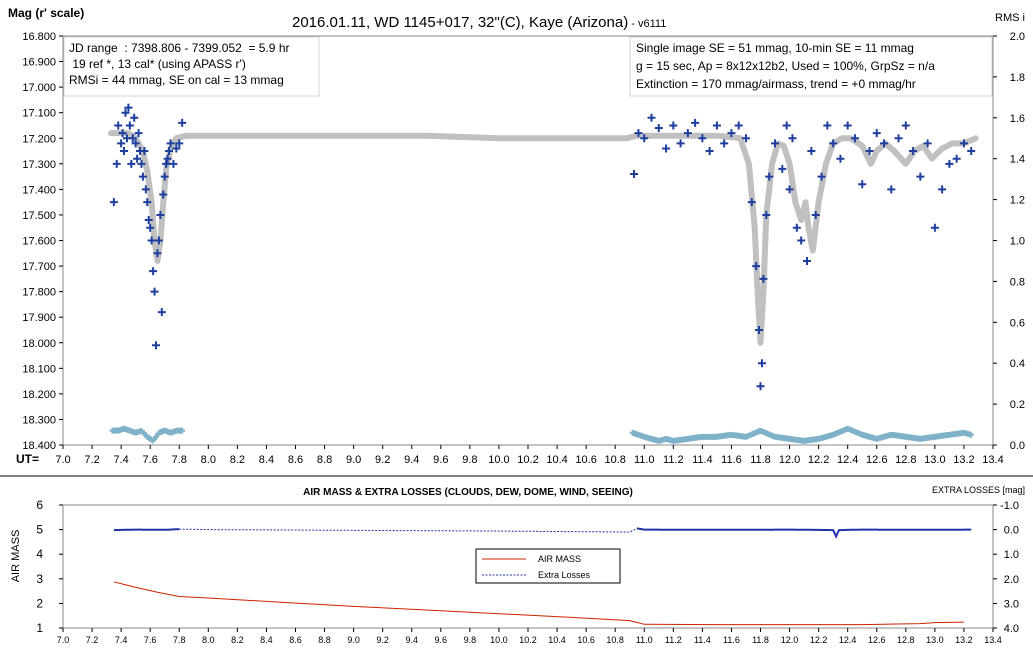  I want to click on bottom-y-tick-label: 3, so click(39, 579).